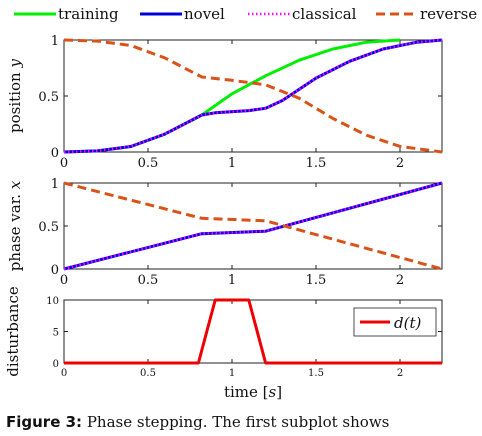 Image resolution: width=482 pixels, height=436 pixels. What do you see at coordinates (15, 100) in the screenshot?
I see `y-axis-label-text: position` at bounding box center [15, 100].